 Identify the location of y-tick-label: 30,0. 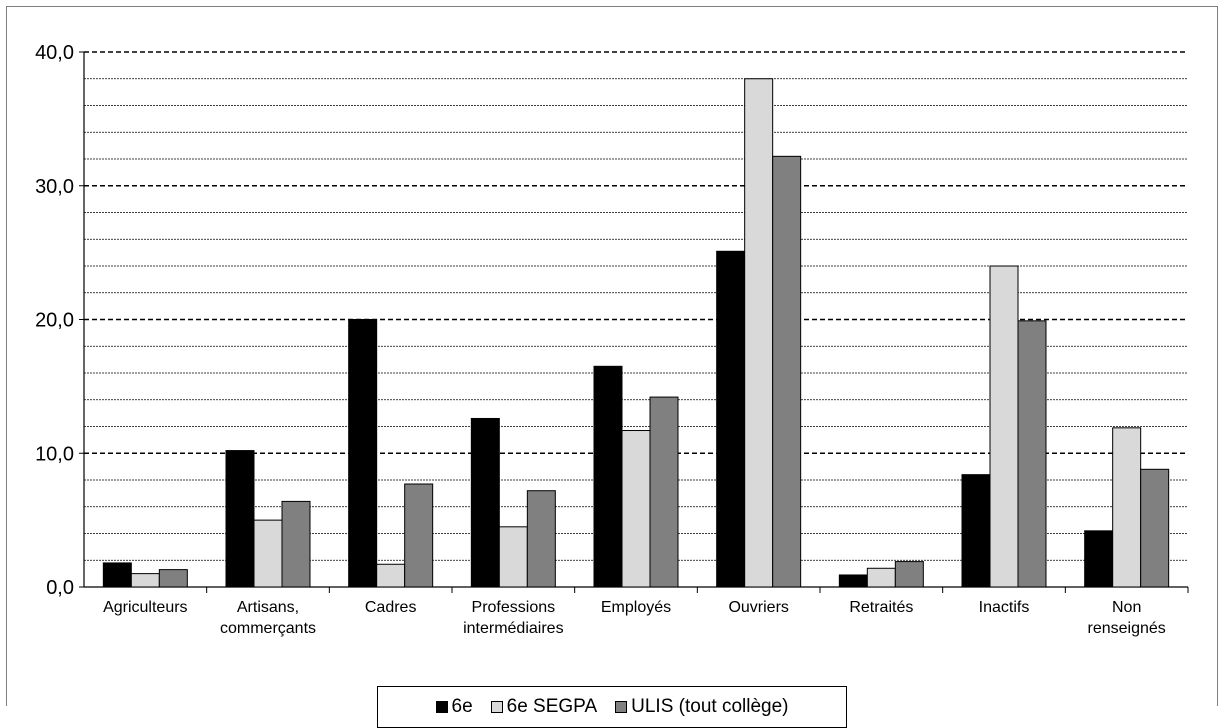
(54, 187).